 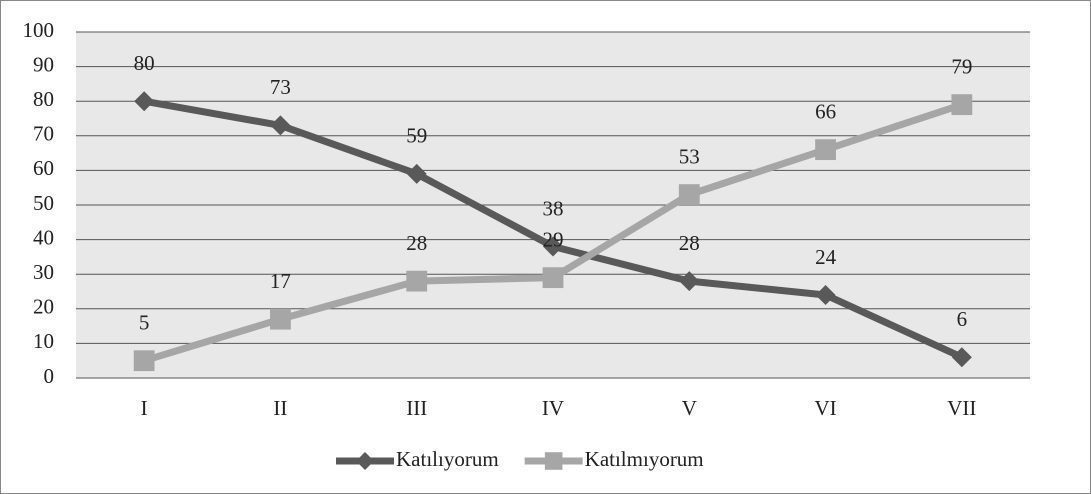 I want to click on y-tick-label: 80, so click(x=43, y=99).